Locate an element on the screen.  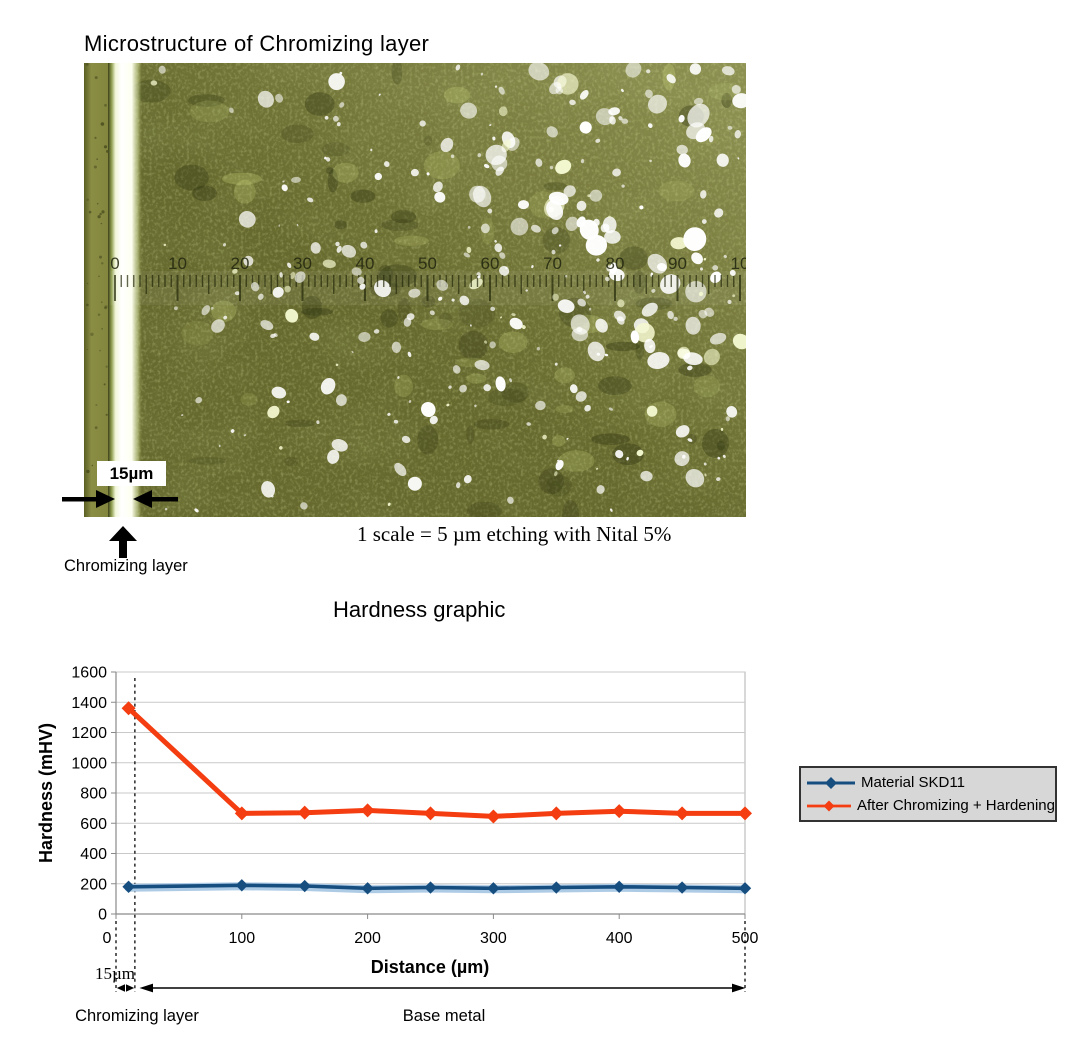
legend-item-chromized: After Chromizing + Hardening is located at coordinates (931, 806).